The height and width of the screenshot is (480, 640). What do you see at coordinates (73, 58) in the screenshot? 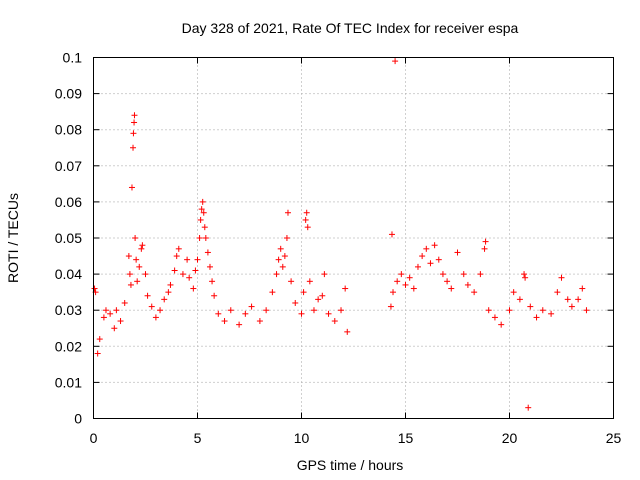
I see `y-tick-label: 0.1` at bounding box center [73, 58].